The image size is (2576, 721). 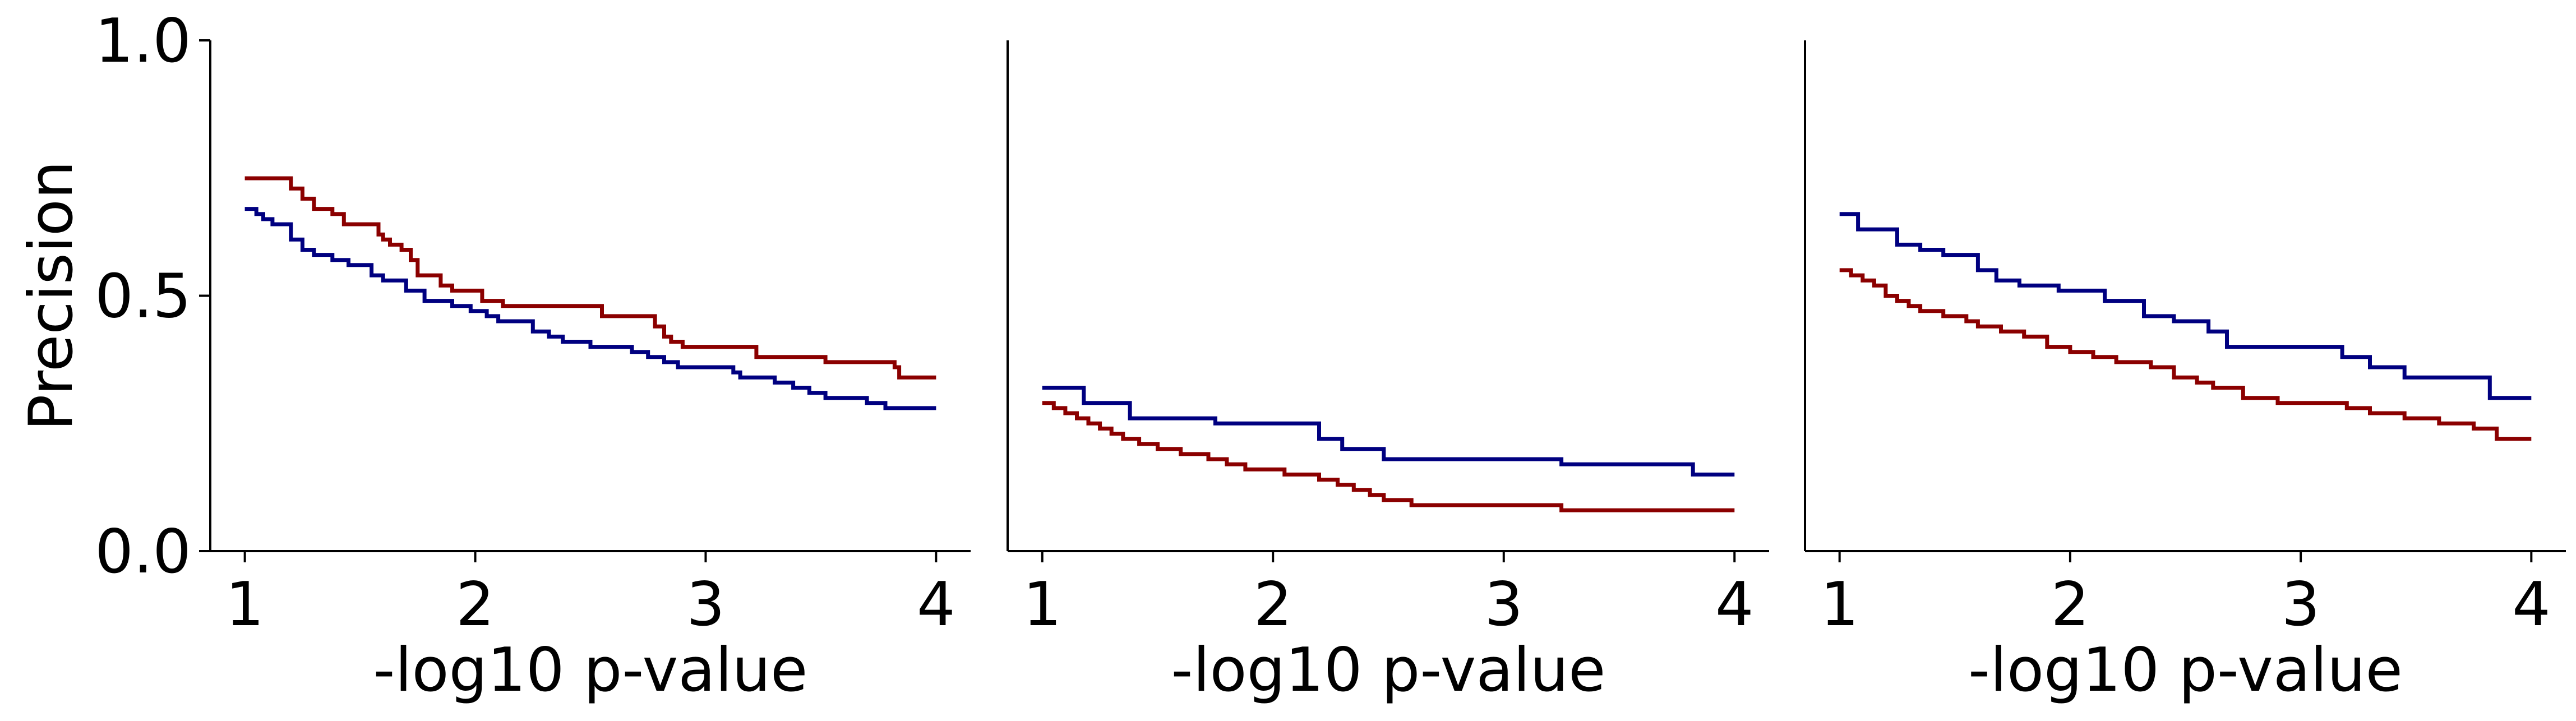 I want to click on panel-1-x-axis-label: -log10 p-value, so click(x=590, y=670).